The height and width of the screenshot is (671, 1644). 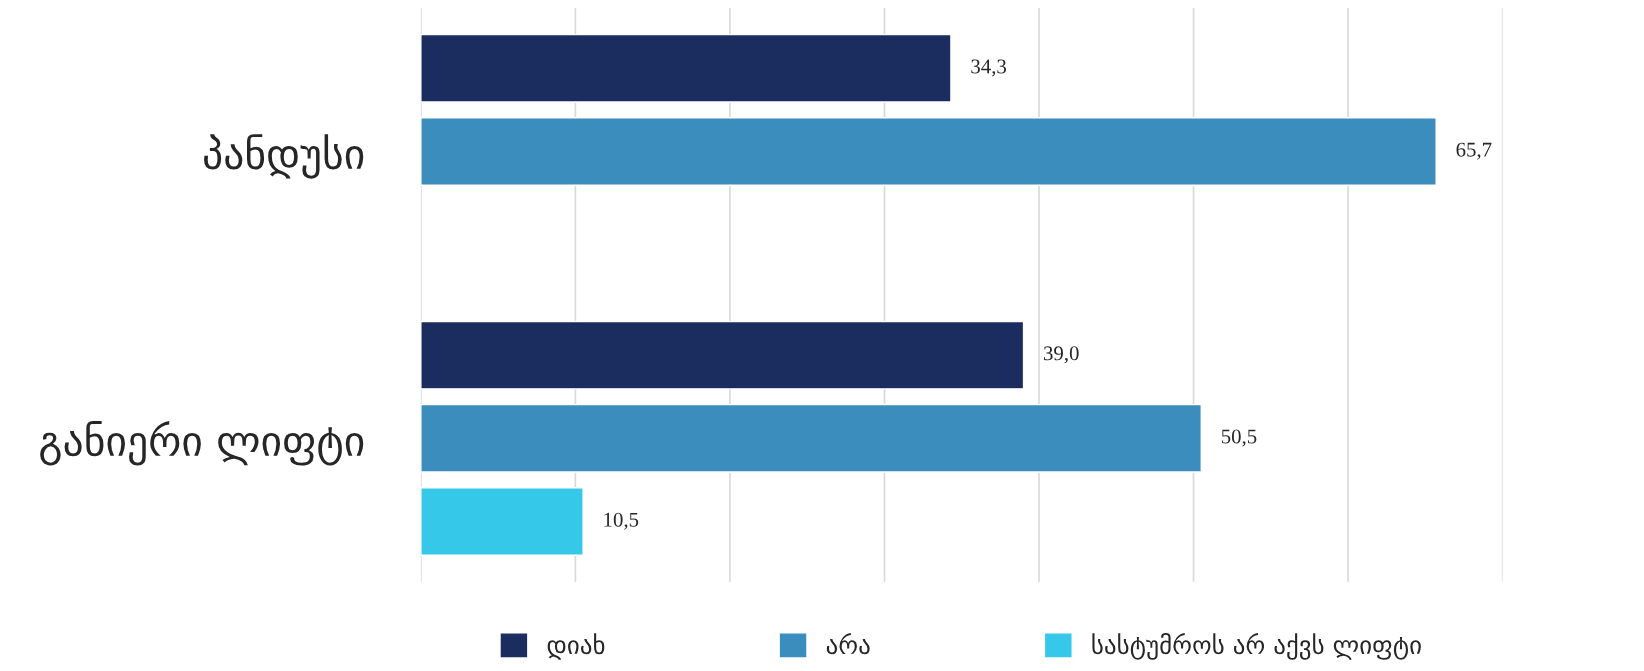 What do you see at coordinates (848, 644) in the screenshot?
I see `legend-label: არა` at bounding box center [848, 644].